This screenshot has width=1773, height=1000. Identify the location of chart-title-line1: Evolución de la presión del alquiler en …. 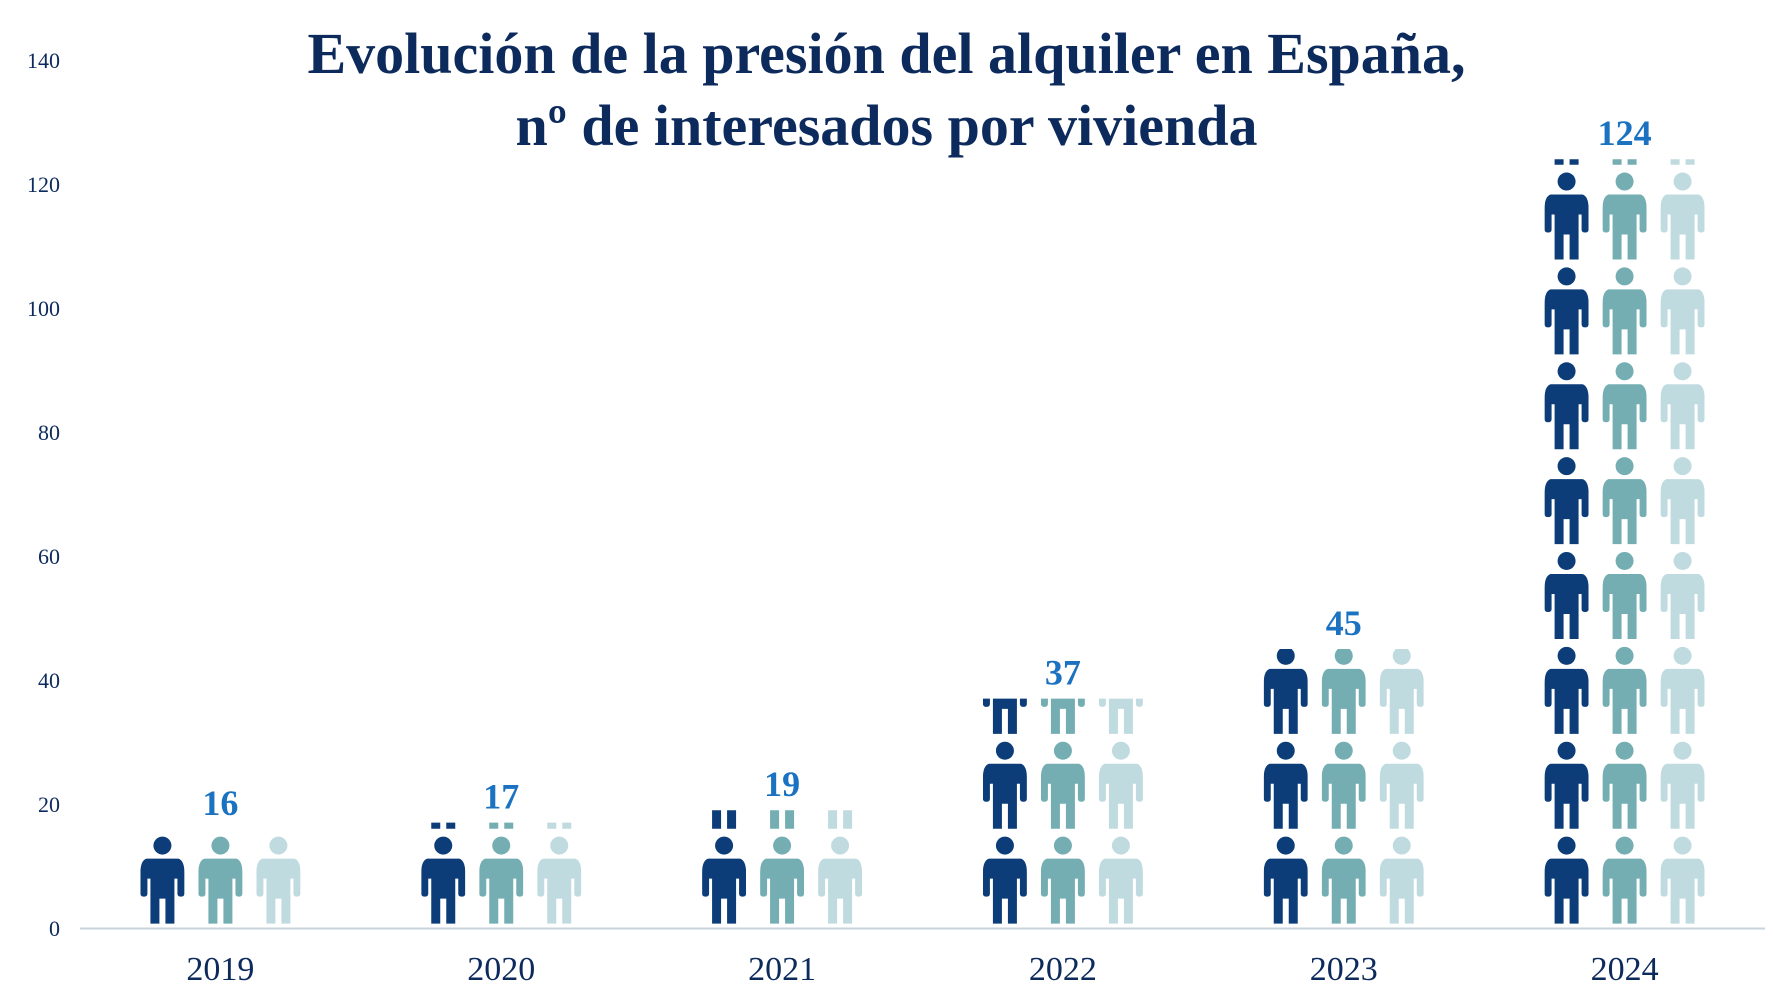
(886, 53).